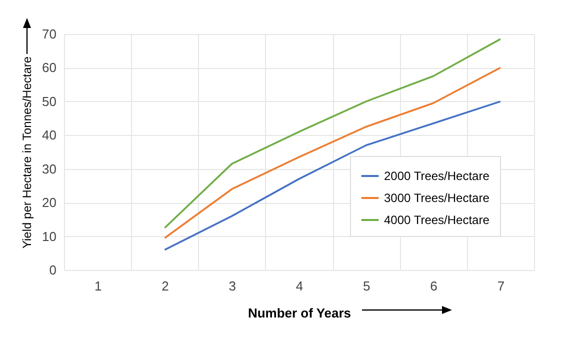  Describe the element at coordinates (49, 135) in the screenshot. I see `y-tick-label: 40` at that location.